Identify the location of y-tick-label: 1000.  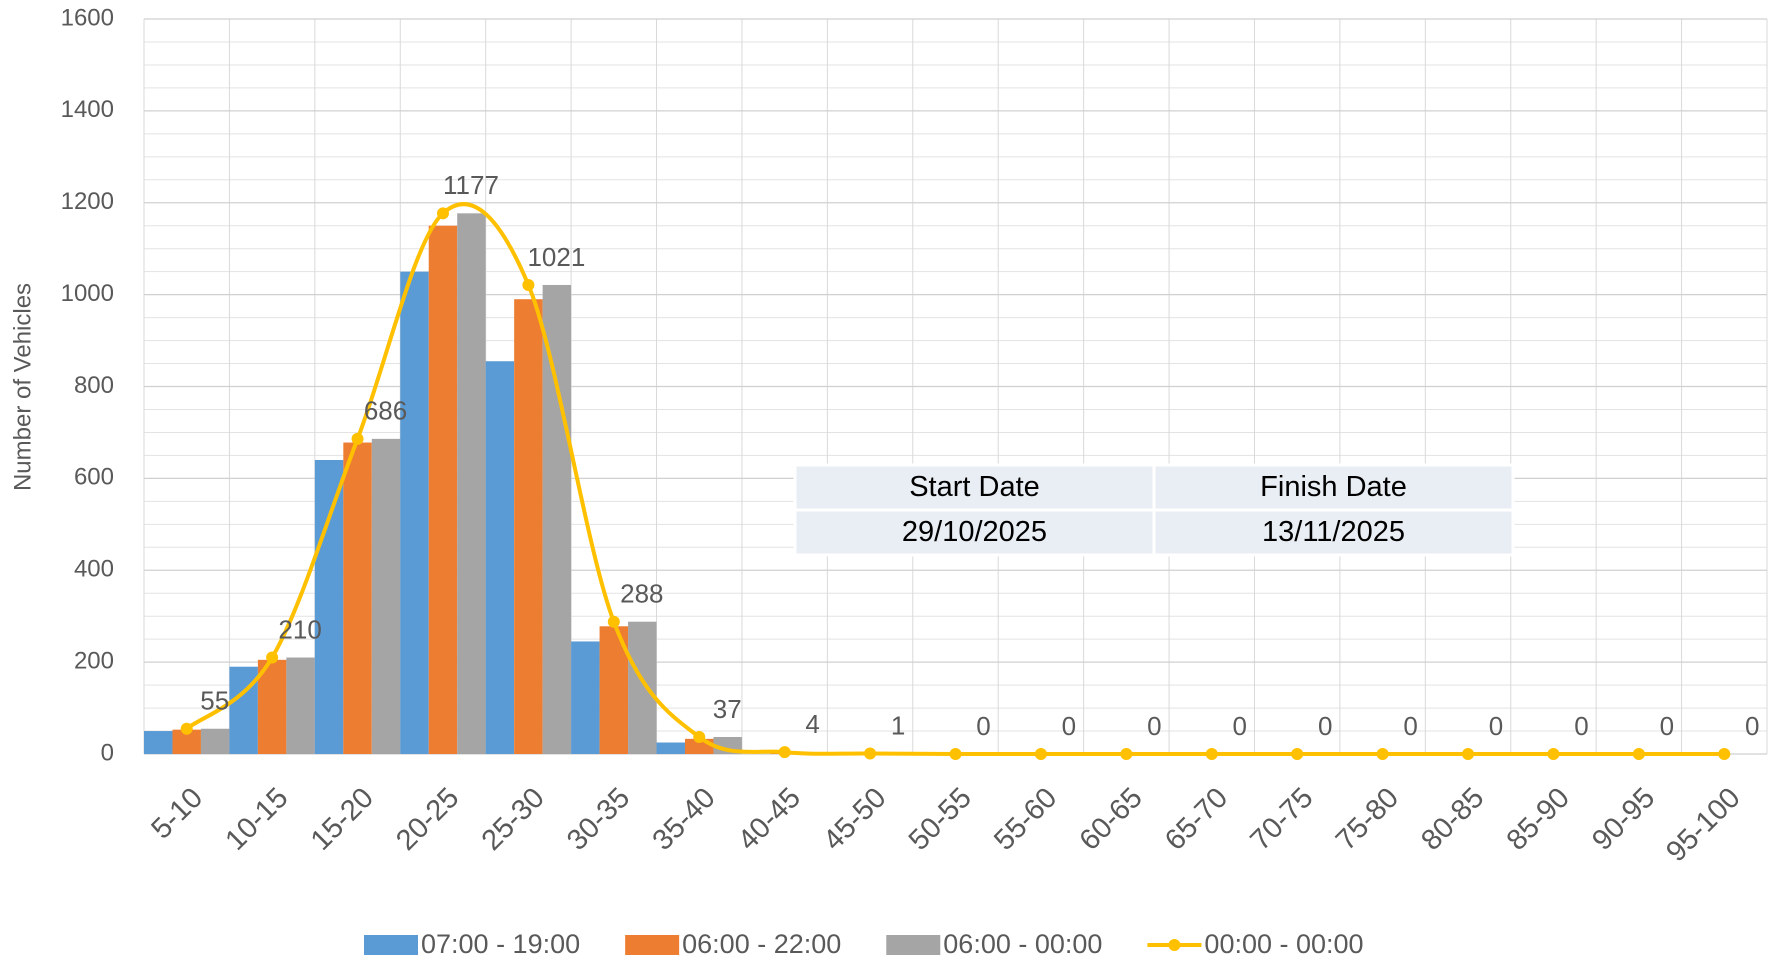
(87, 293).